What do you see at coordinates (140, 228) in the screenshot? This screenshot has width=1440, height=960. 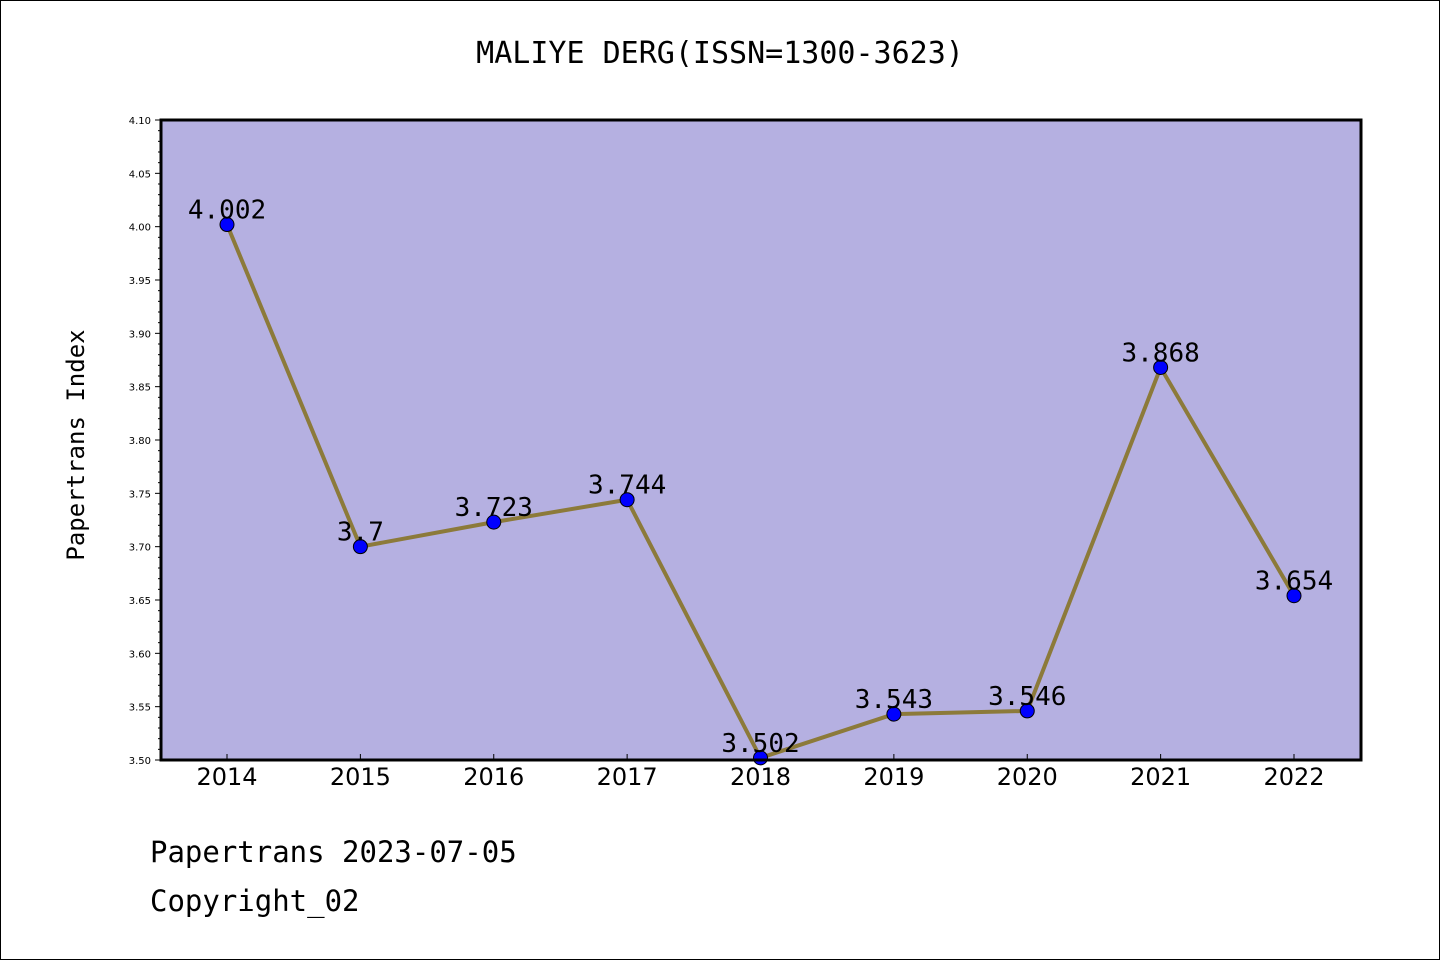 I see `y-tick-label: 4.00` at bounding box center [140, 228].